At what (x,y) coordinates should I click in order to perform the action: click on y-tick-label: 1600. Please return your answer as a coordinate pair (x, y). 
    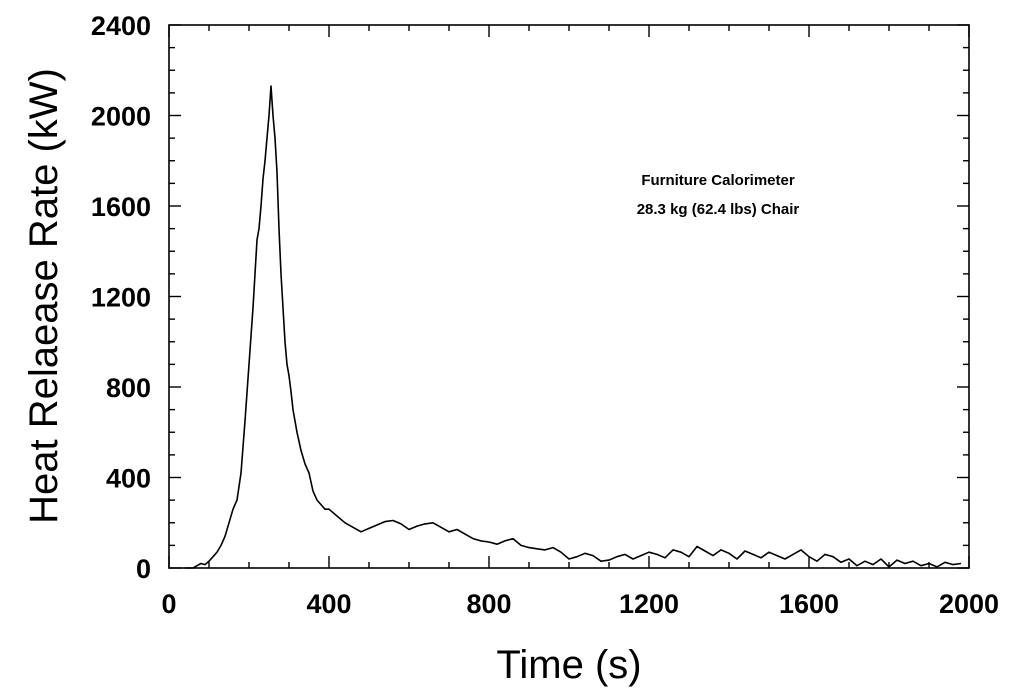
    Looking at the image, I should click on (121, 207).